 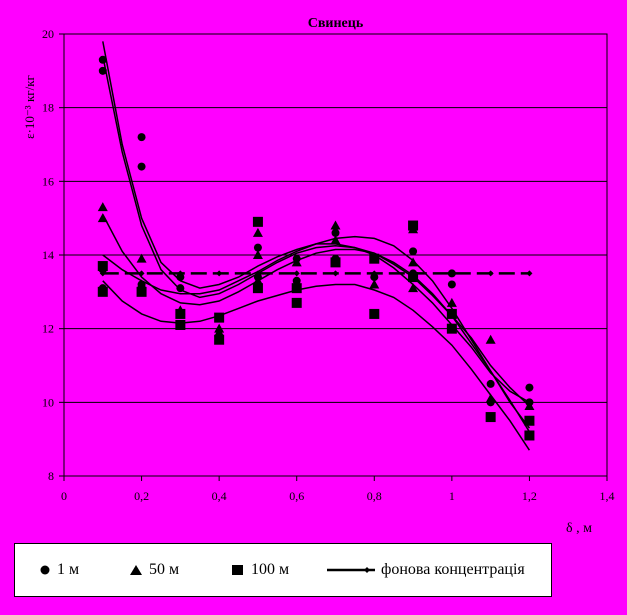 What do you see at coordinates (452, 496) in the screenshot?
I see `x-tick-label: 1` at bounding box center [452, 496].